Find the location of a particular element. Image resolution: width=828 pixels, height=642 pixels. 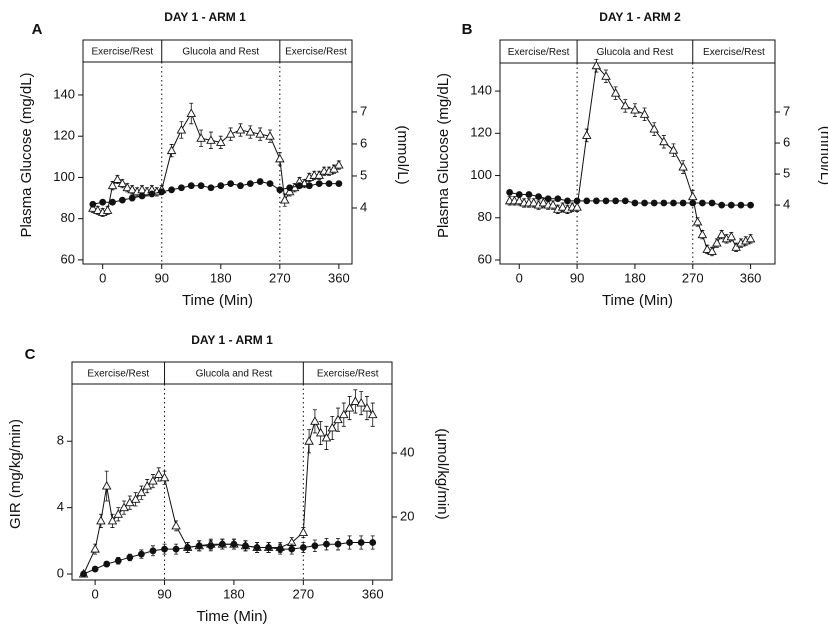

y-tick-label: 140 is located at coordinates (64, 93).